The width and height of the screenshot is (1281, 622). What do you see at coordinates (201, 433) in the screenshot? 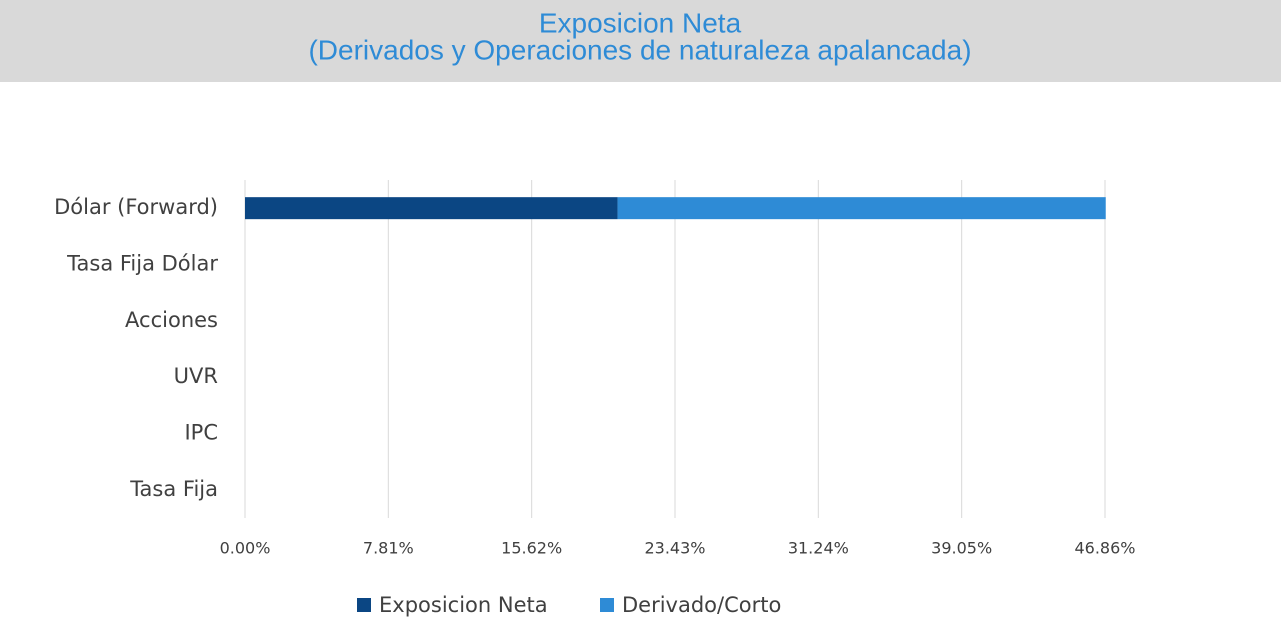
I see `y-tick-label: IPC` at bounding box center [201, 433].